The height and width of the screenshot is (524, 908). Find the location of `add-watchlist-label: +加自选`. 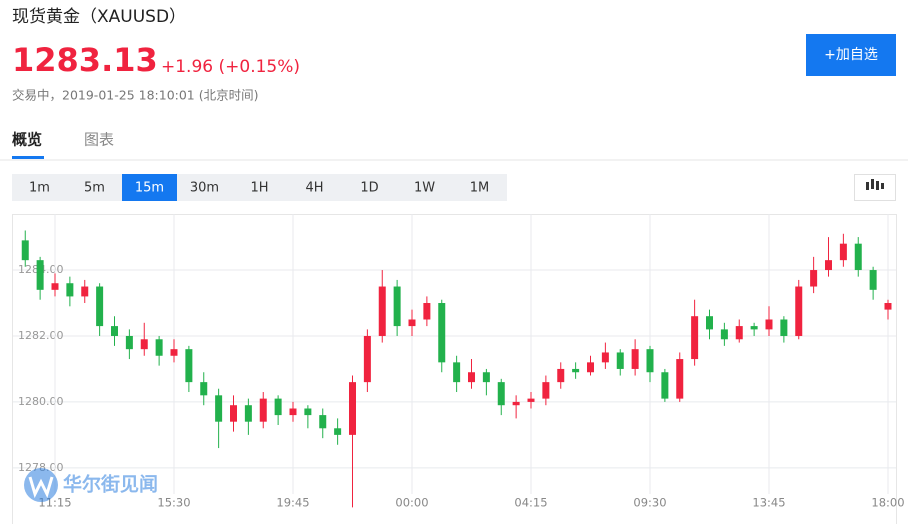

add-watchlist-label: +加自选 is located at coordinates (851, 55).